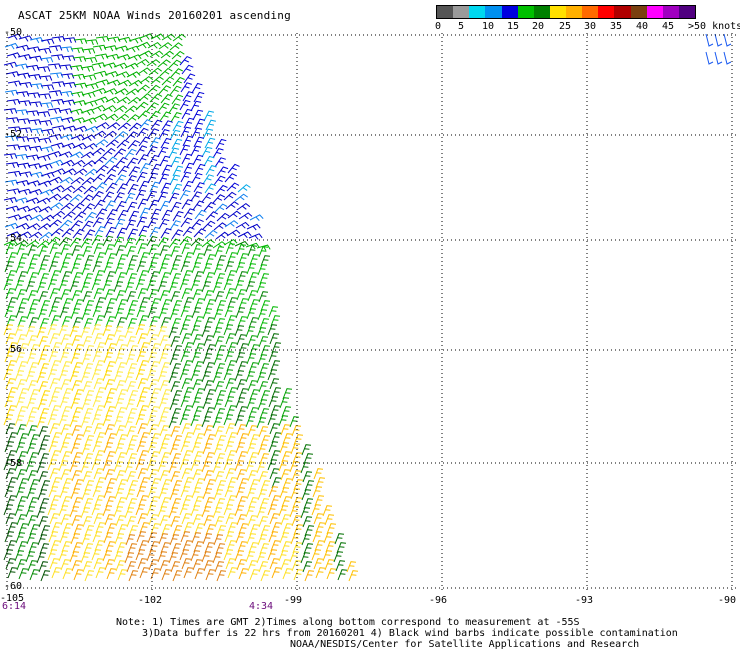 The image size is (740, 650). What do you see at coordinates (566, 12) in the screenshot?
I see `wind-speed-color-scale` at bounding box center [566, 12].